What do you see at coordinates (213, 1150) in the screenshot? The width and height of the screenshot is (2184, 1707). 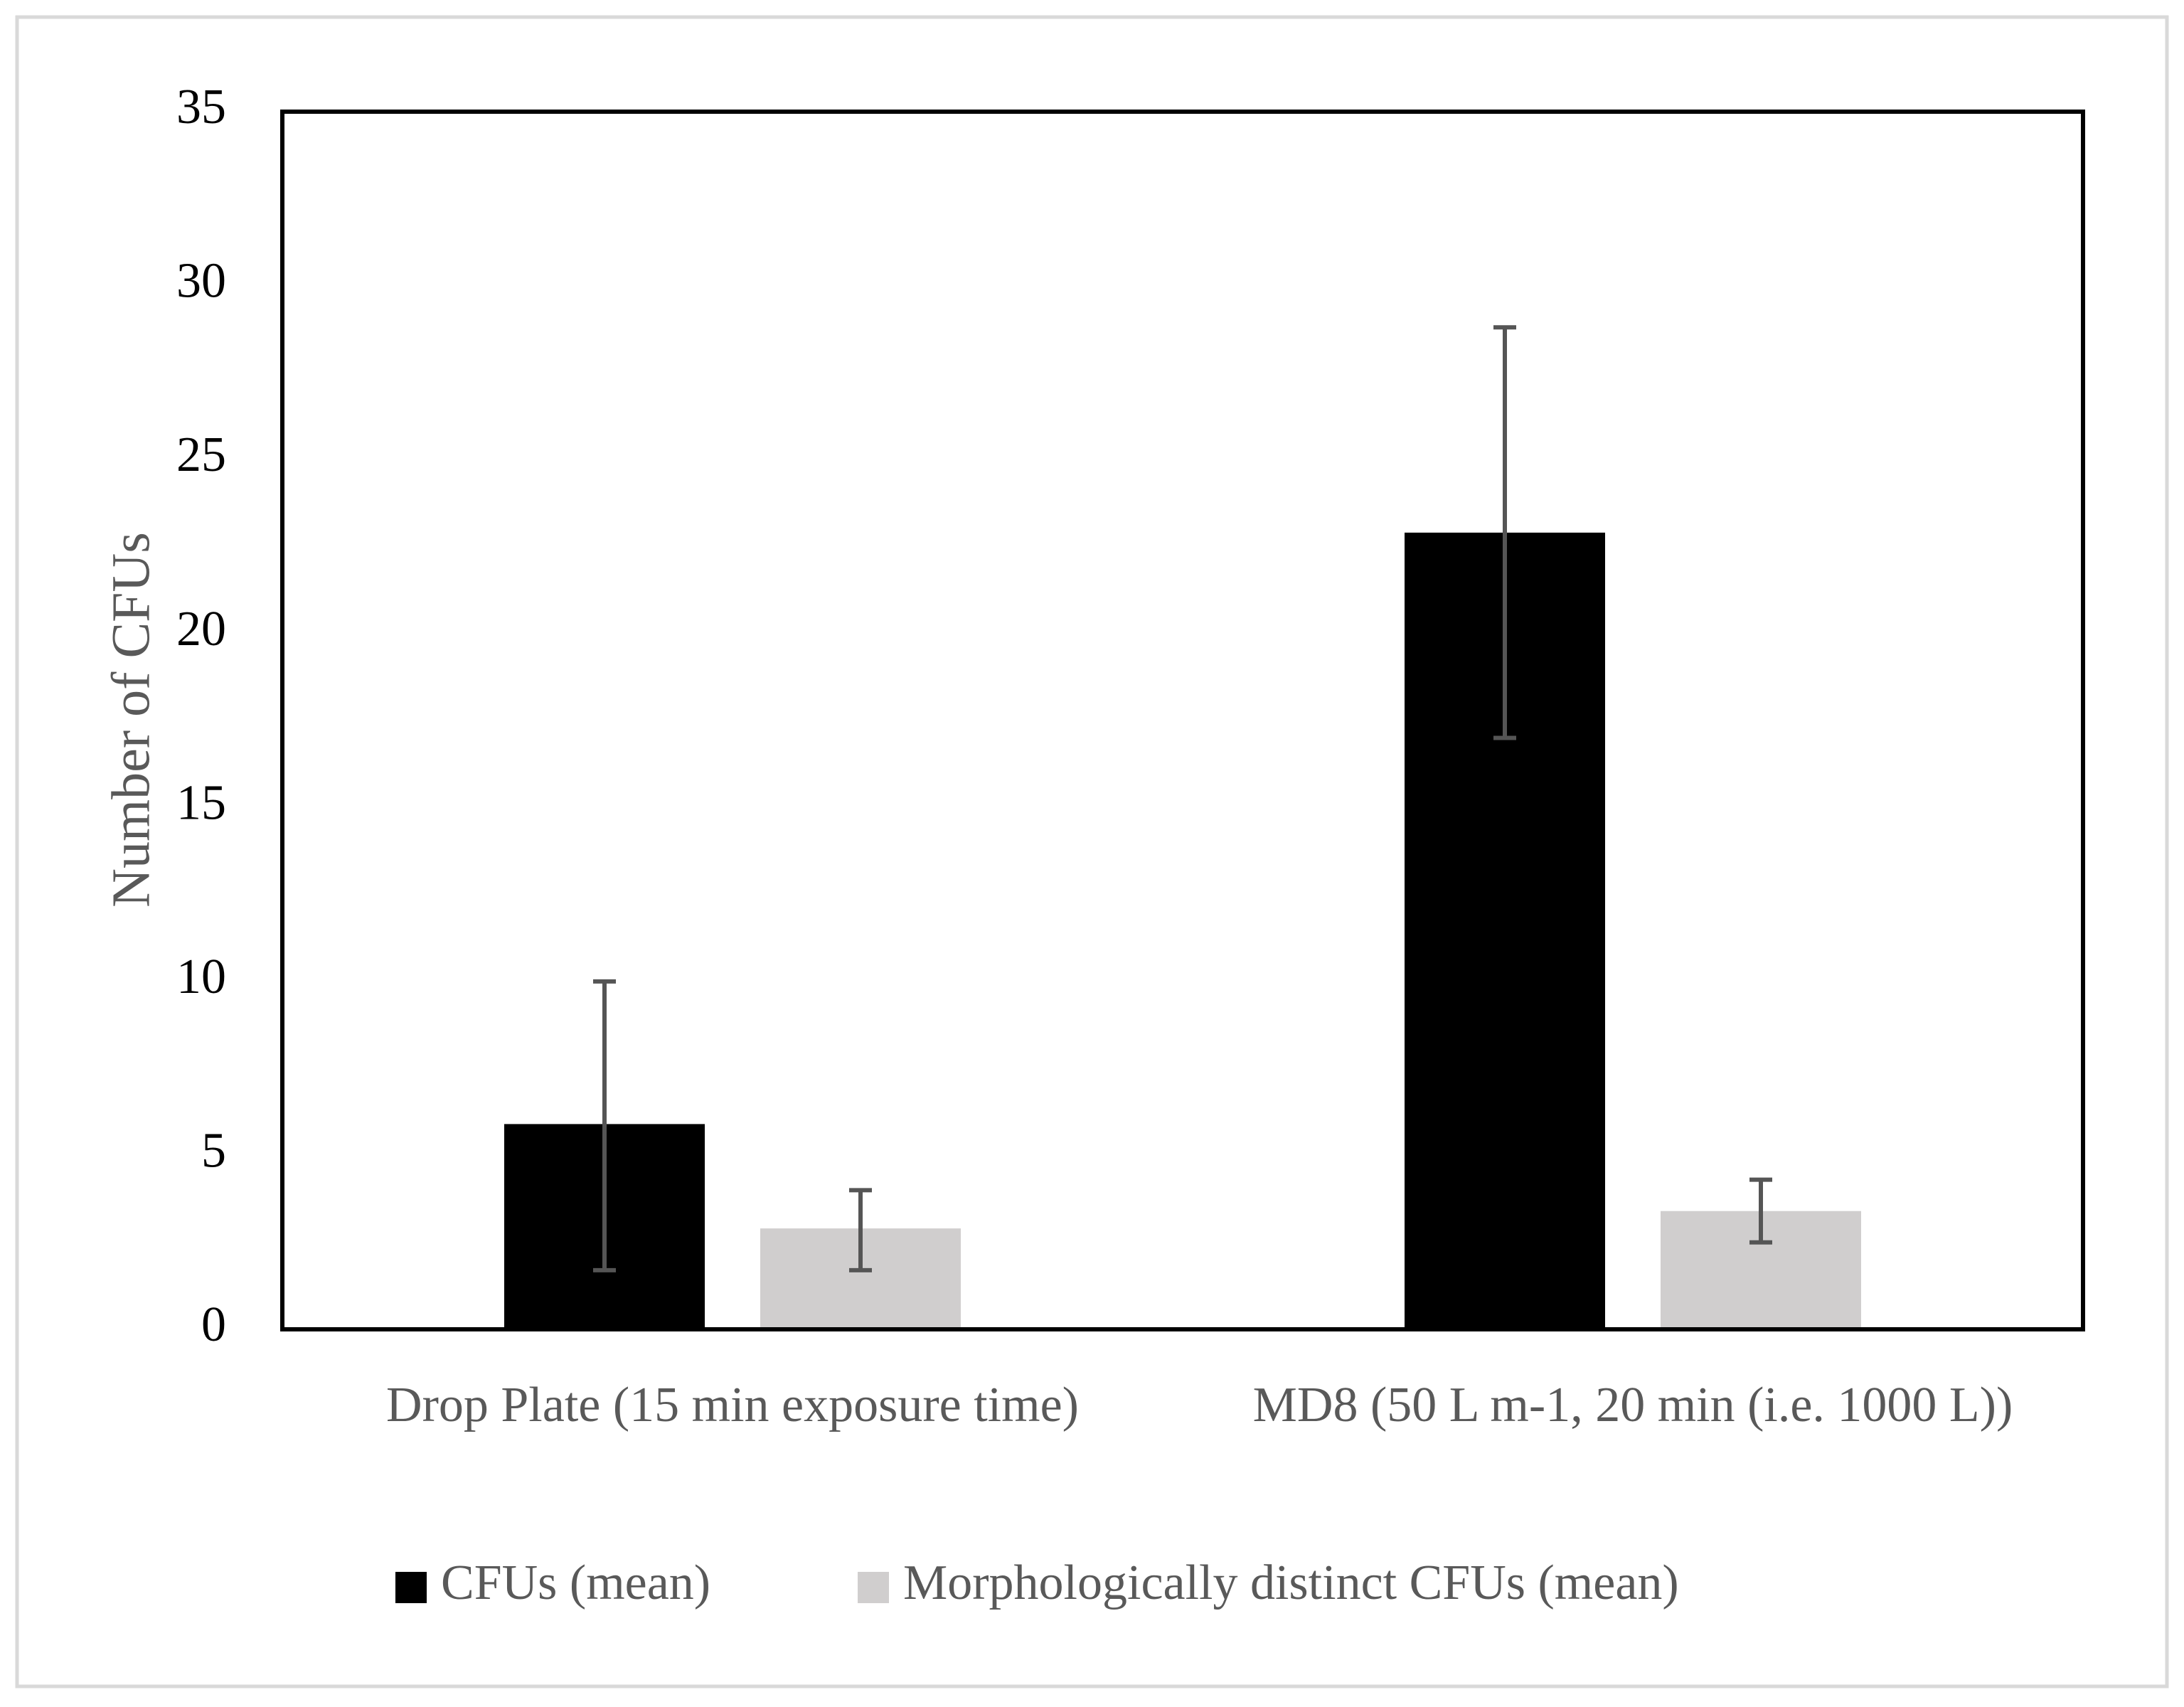 I see `y-tick-label-5: 5` at bounding box center [213, 1150].